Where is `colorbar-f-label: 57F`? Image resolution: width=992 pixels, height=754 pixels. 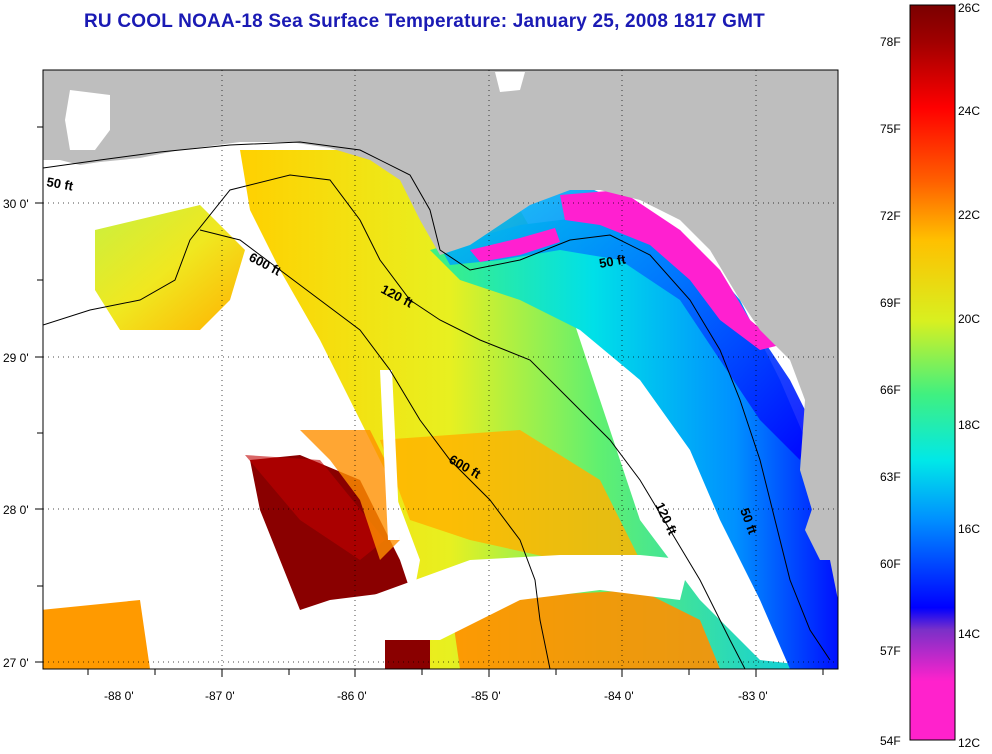 colorbar-f-label: 57F is located at coordinates (890, 651).